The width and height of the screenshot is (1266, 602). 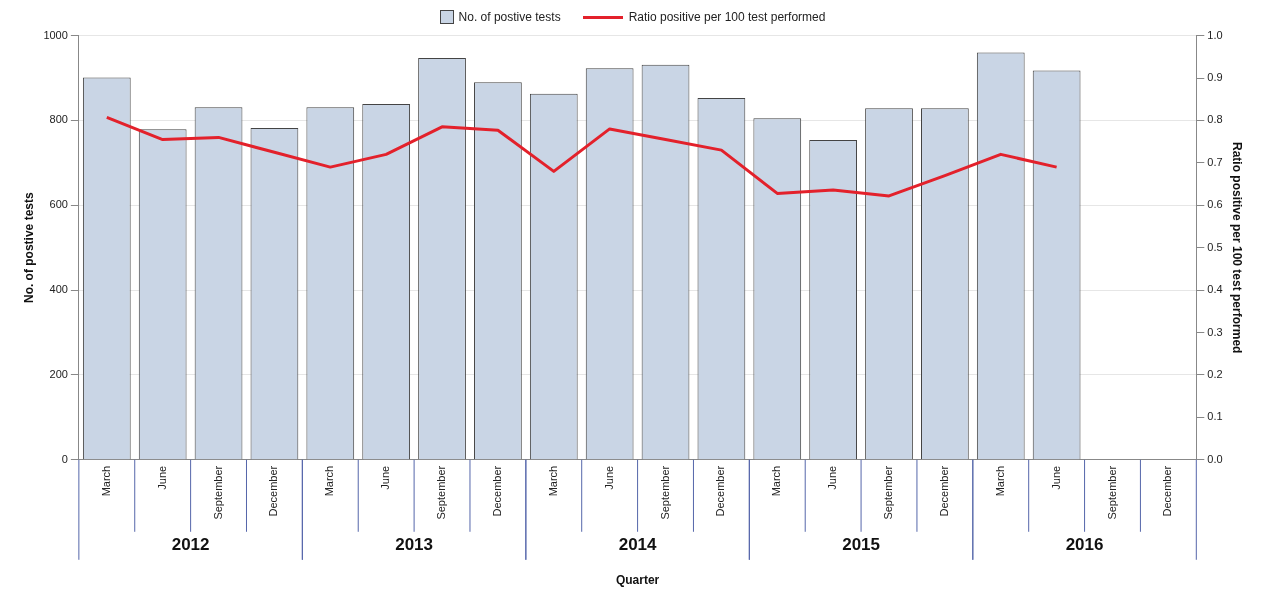 What do you see at coordinates (1215, 204) in the screenshot?
I see `y2-tick-label: 0.6` at bounding box center [1215, 204].